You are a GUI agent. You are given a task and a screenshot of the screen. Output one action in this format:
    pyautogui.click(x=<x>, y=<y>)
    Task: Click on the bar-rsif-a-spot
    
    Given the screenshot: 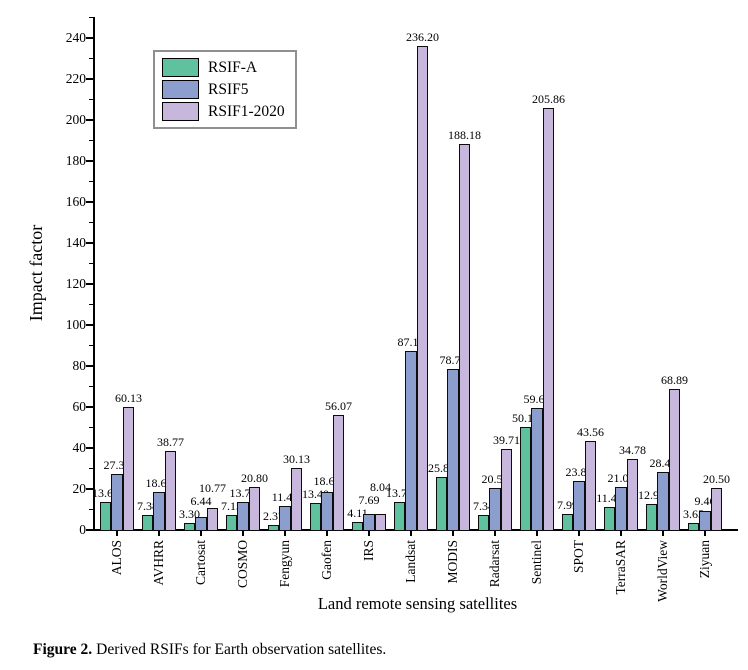 What is the action you would take?
    pyautogui.click(x=567, y=522)
    